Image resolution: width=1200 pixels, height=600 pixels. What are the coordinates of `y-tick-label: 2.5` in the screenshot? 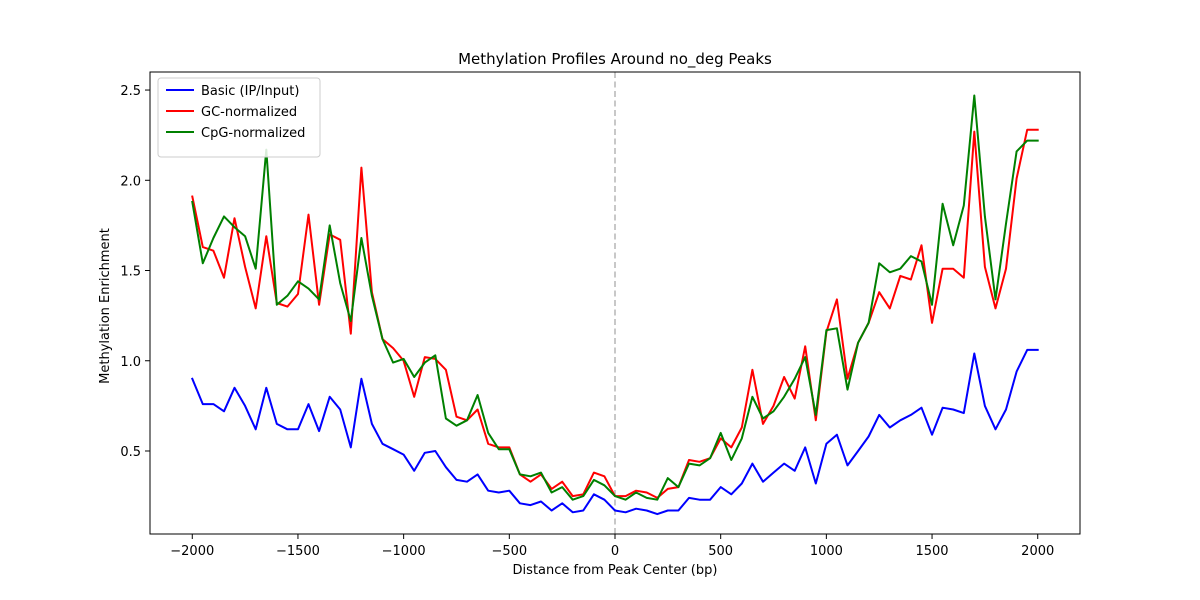 It's located at (130, 91).